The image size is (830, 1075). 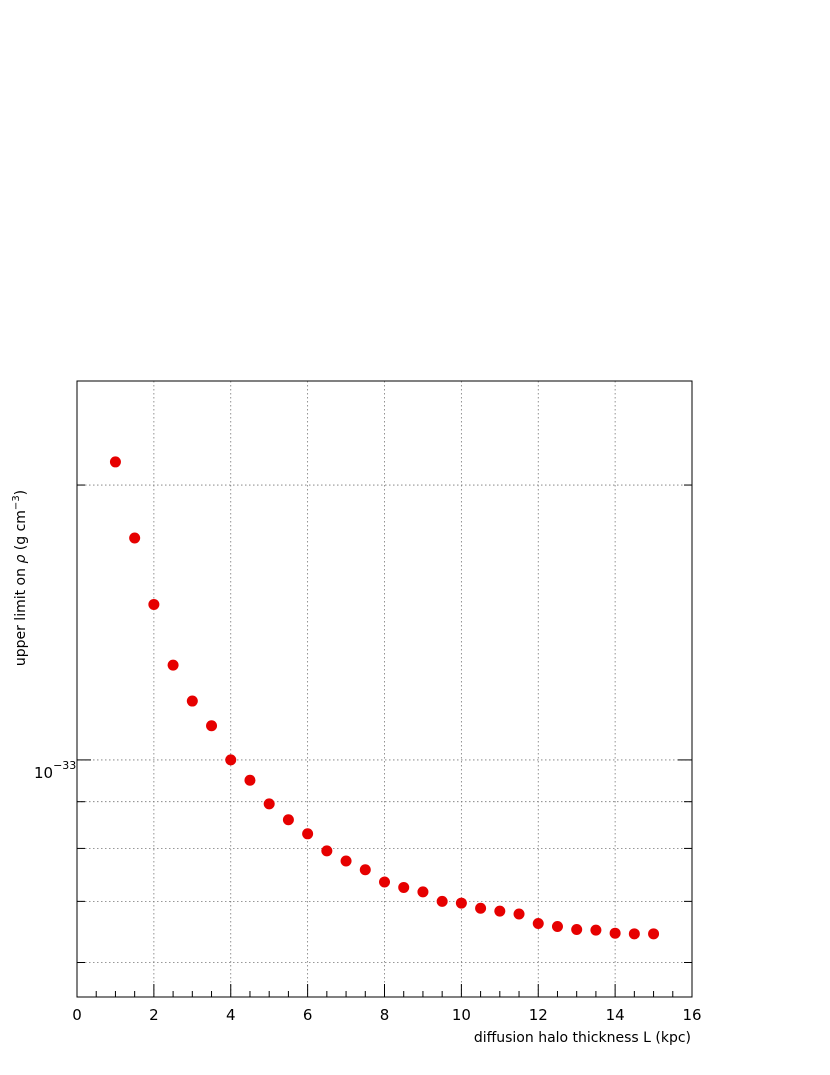 I want to click on y-axis-label-unit: (g cm, so click(x=21, y=532).